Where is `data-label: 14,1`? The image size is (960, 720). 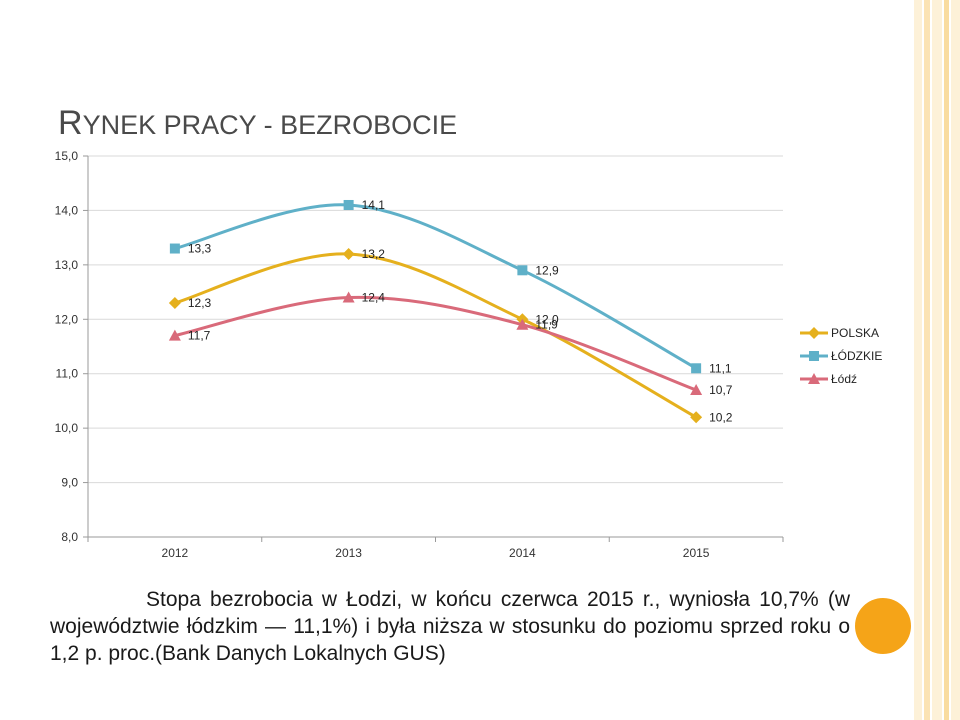
data-label: 14,1 is located at coordinates (374, 205).